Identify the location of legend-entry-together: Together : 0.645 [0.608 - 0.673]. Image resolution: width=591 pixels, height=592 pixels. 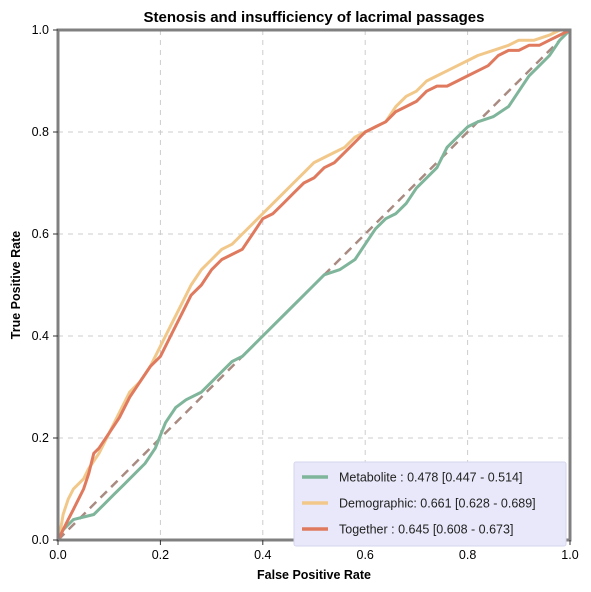
(426, 530).